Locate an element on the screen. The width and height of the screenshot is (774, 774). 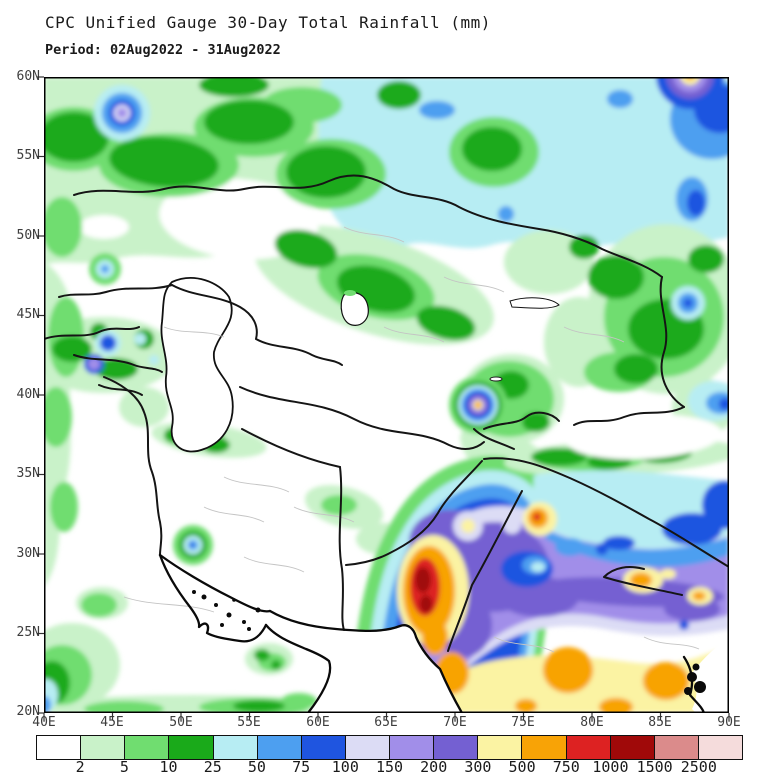
colorbar-level-label: 1500 is located at coordinates (654, 766).